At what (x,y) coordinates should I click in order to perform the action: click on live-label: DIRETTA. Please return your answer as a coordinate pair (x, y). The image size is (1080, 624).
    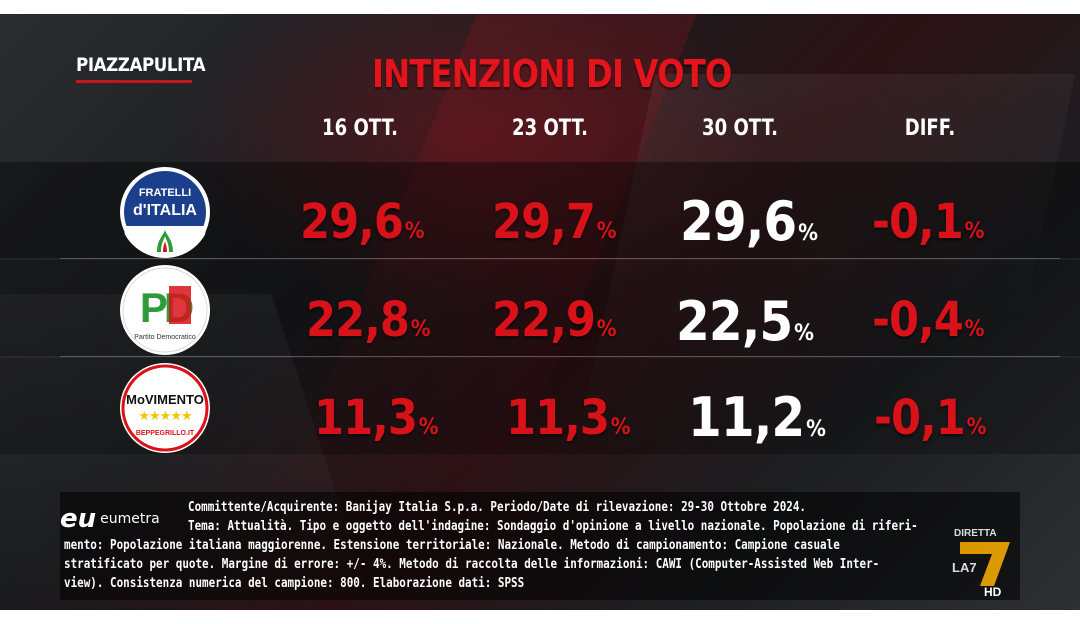
    Looking at the image, I should click on (975, 533).